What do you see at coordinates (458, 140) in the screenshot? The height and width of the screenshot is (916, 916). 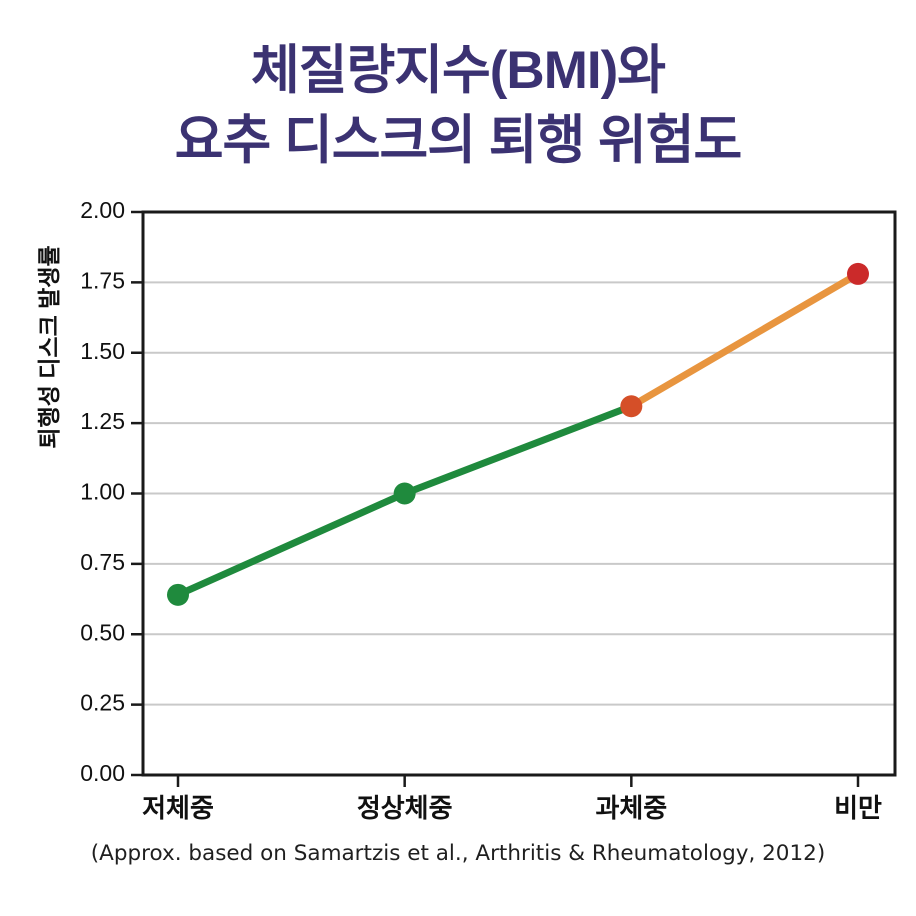 I see `chart-title-line2: 요추 디스크의 퇴행 위험도` at bounding box center [458, 140].